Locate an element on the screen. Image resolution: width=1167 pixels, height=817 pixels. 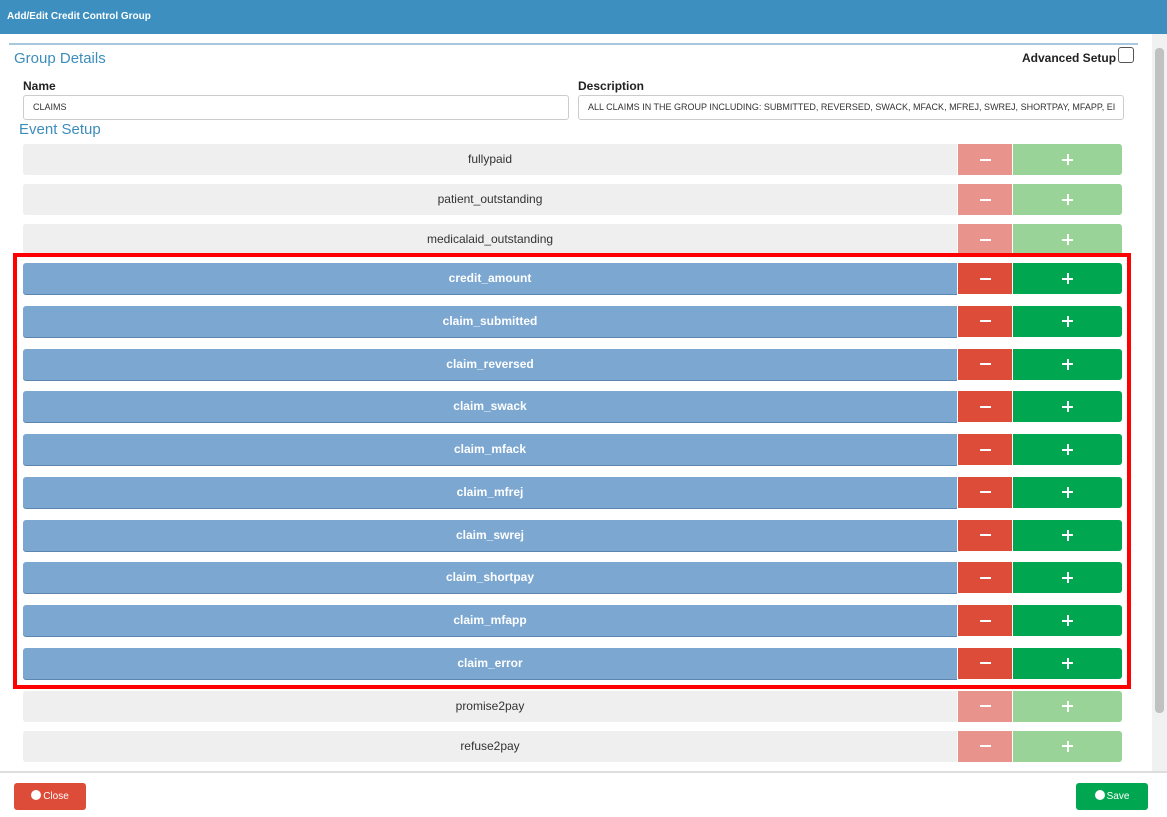
event-name: claim_swrej is located at coordinates (490, 535).